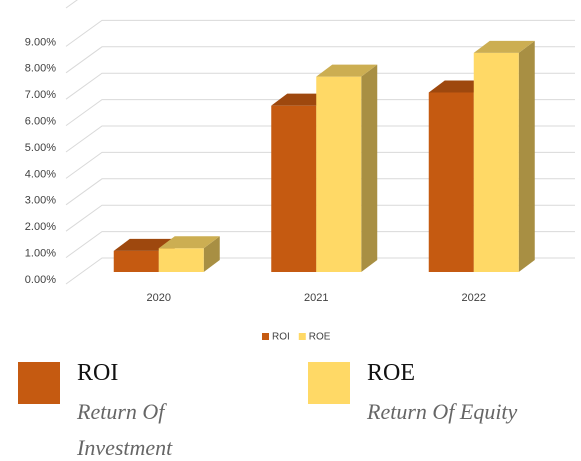 Image resolution: width=581 pixels, height=461 pixels. What do you see at coordinates (125, 429) in the screenshot?
I see `legend-description: Return Of Investment` at bounding box center [125, 429].